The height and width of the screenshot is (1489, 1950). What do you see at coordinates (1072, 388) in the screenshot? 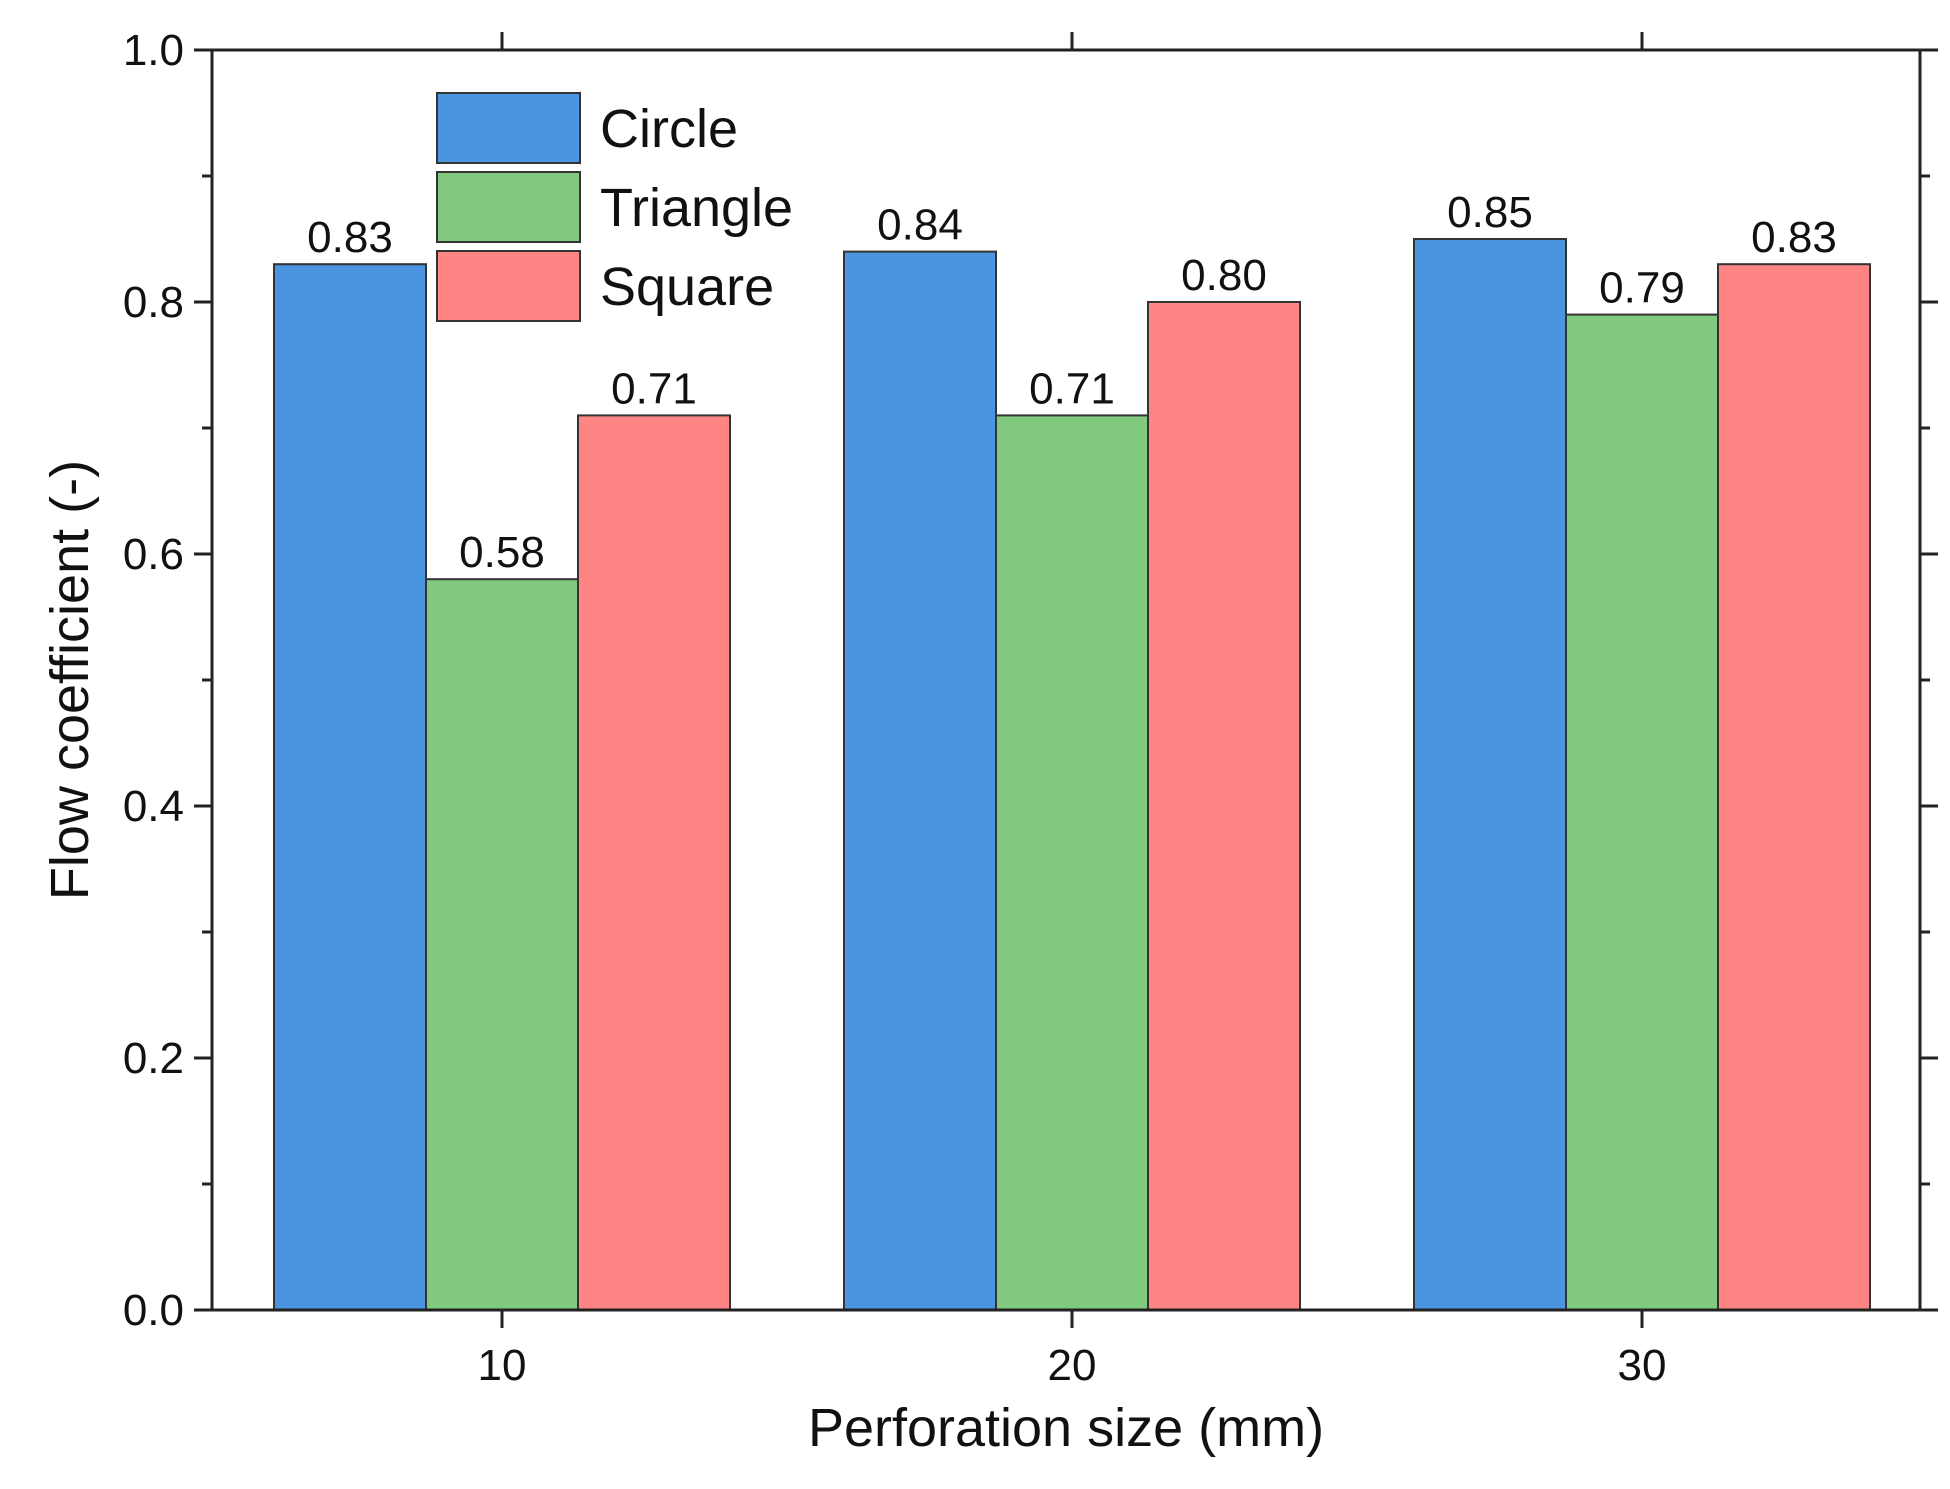
I see `data-label-triangle-20: 0.71` at bounding box center [1072, 388].